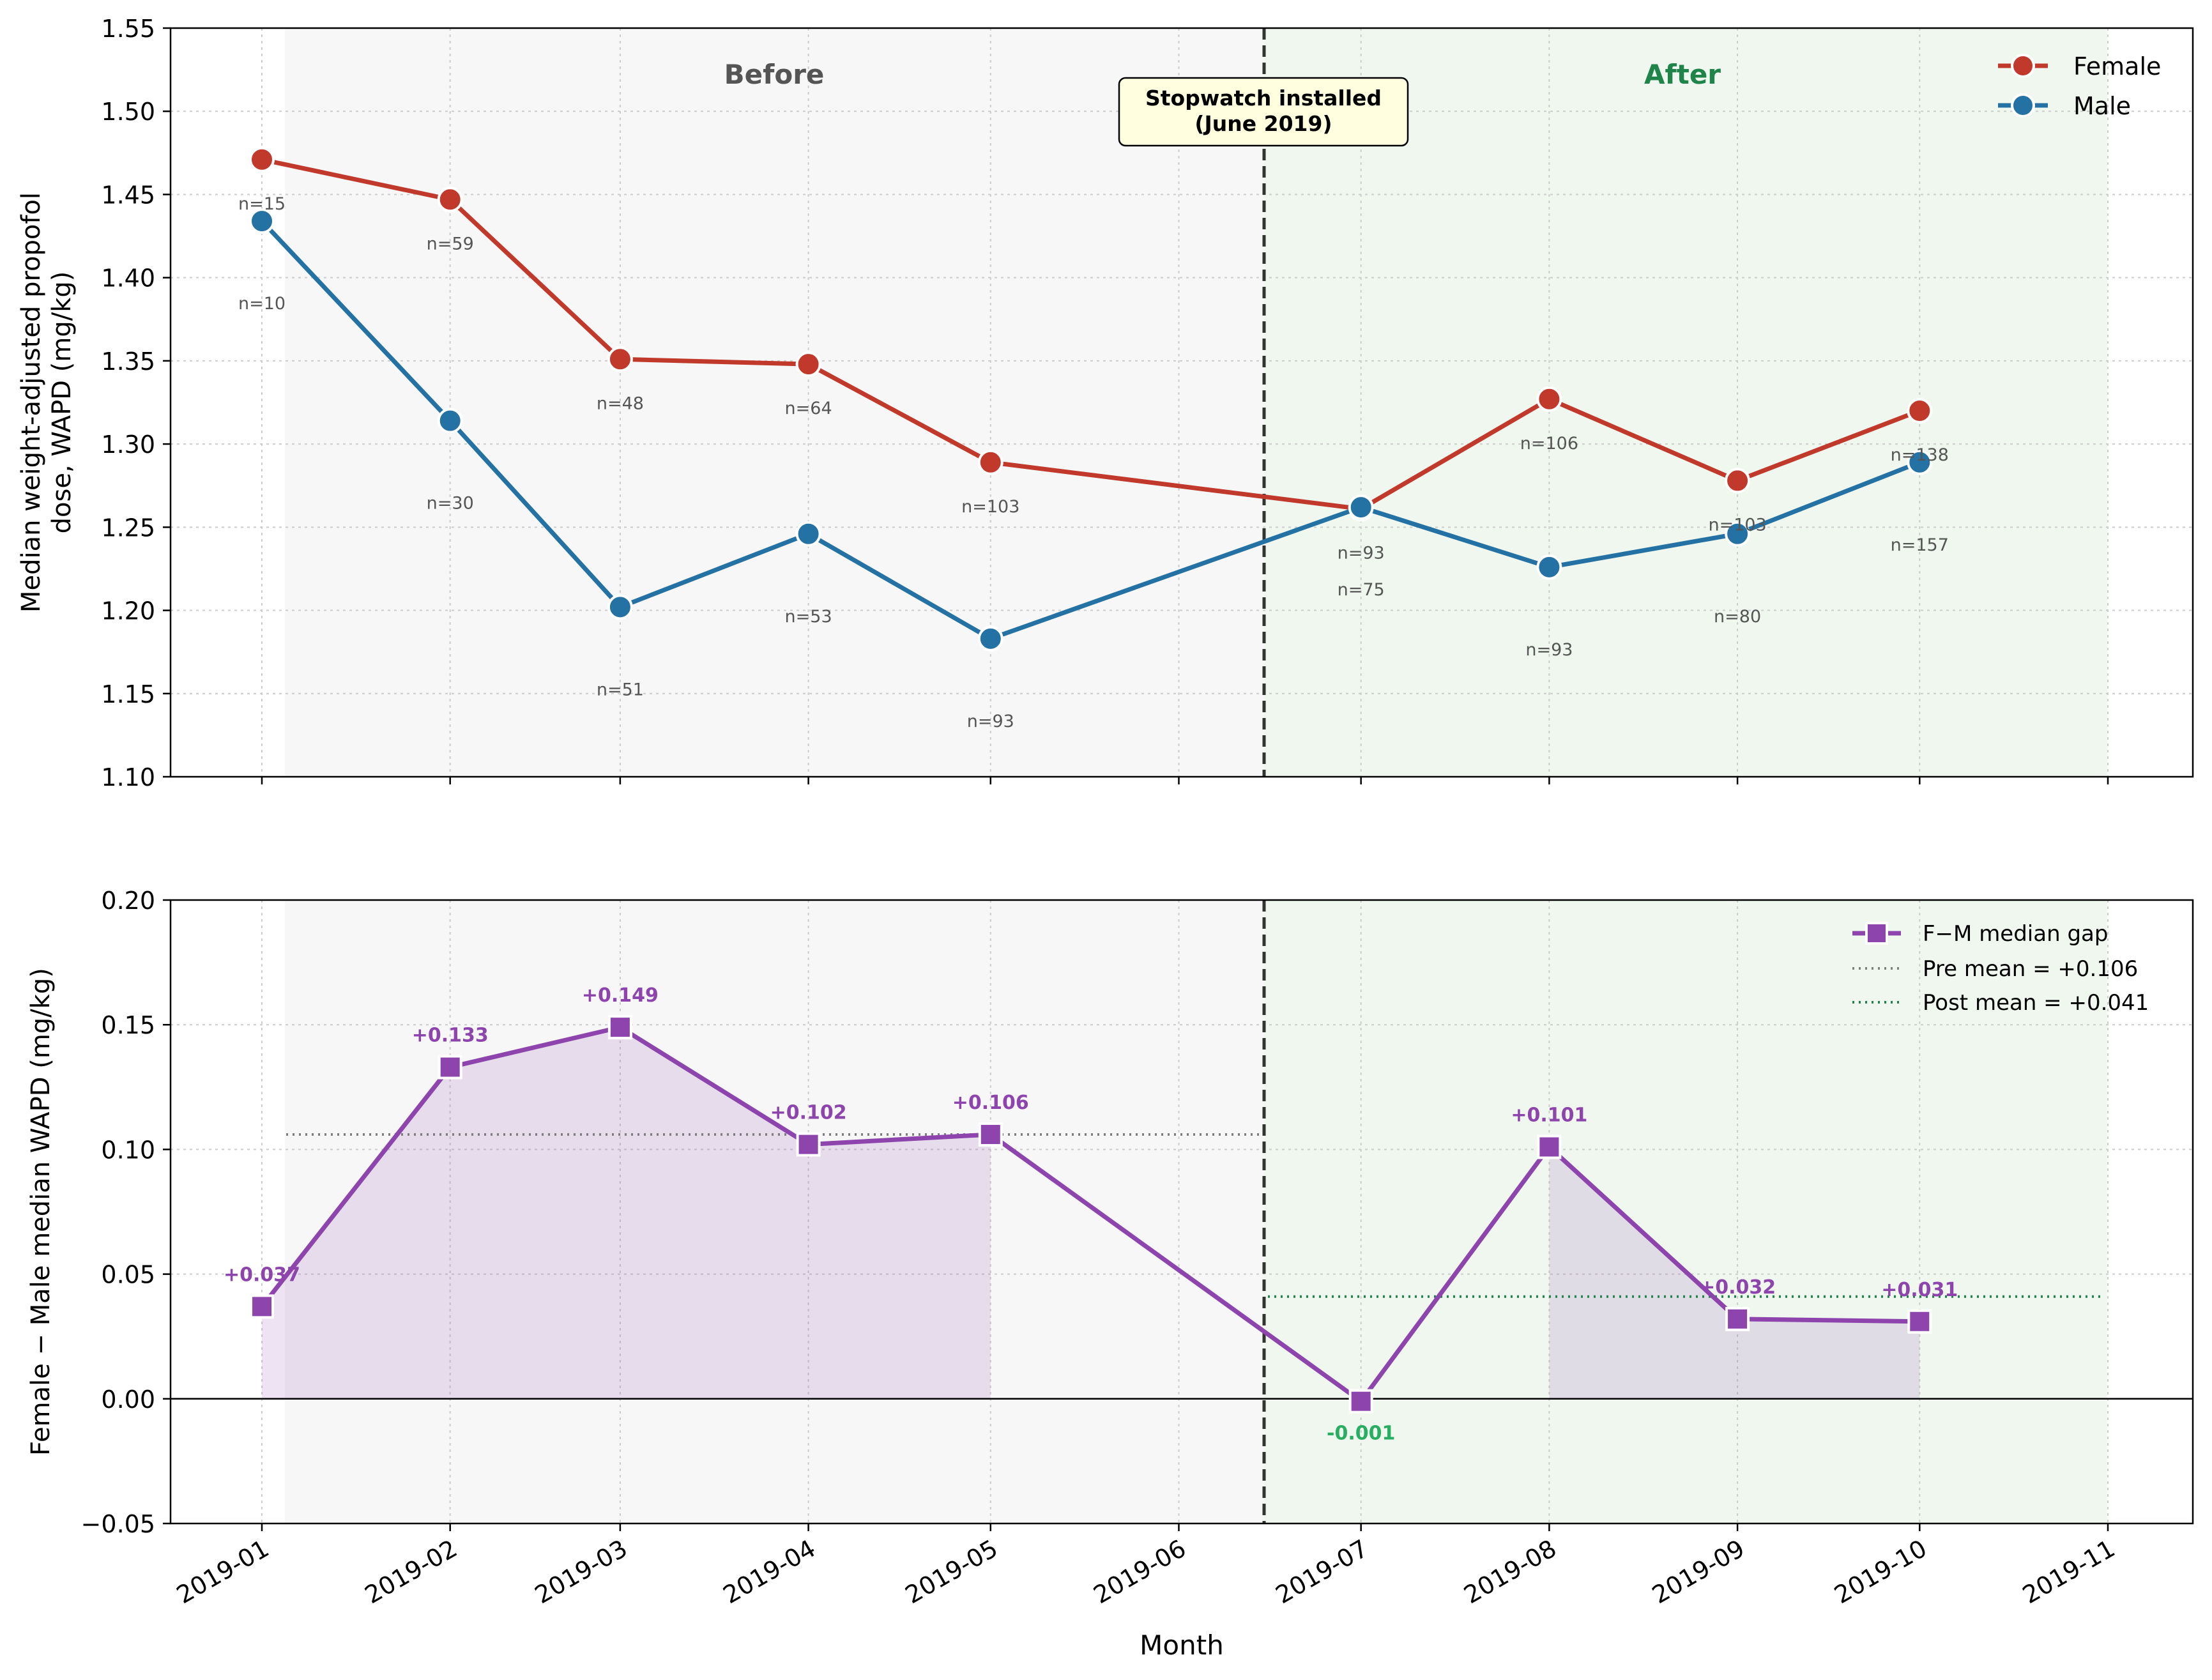 Image resolution: width=2212 pixels, height=1680 pixels. What do you see at coordinates (808, 1113) in the screenshot?
I see `gap-value-label: +0.102` at bounding box center [808, 1113].